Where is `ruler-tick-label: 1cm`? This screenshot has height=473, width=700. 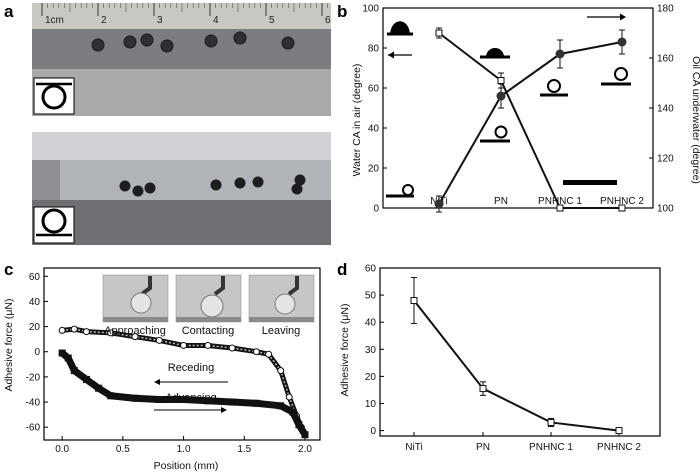
ruler-tick-label: 1cm is located at coordinates (54, 20).